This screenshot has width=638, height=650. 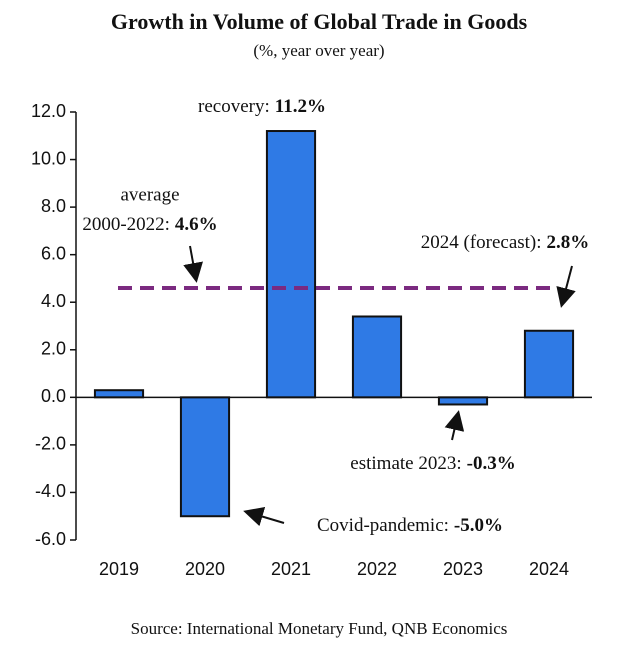 I want to click on y-tick-label: 6.0, so click(x=53, y=253).